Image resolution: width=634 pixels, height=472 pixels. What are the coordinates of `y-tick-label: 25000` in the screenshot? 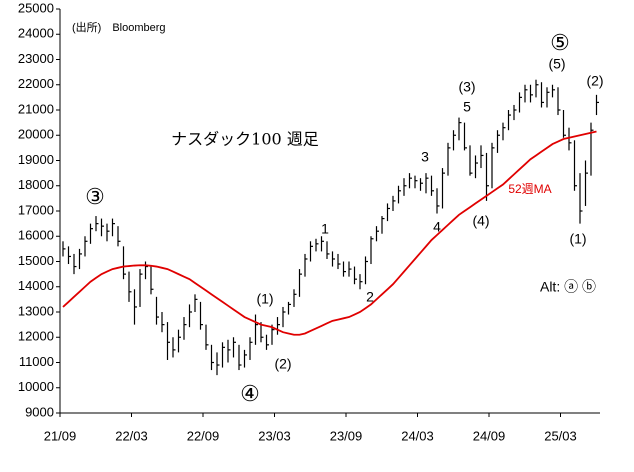 It's located at (36, 7).